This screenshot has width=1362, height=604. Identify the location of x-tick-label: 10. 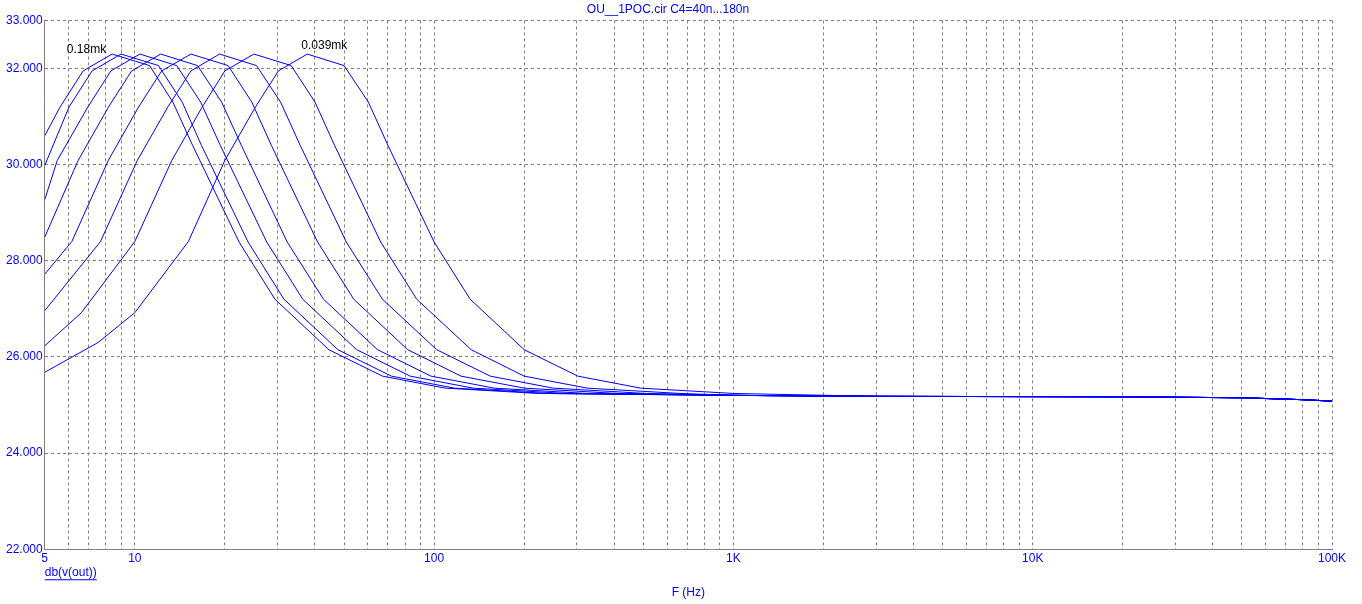
(135, 557).